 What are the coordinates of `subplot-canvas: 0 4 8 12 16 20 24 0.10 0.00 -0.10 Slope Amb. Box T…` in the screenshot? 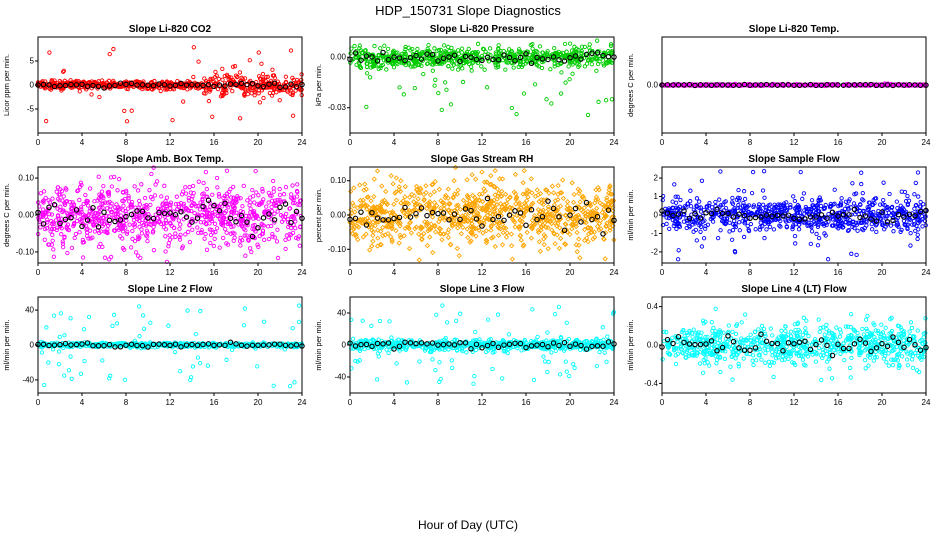 It's located at (154, 215).